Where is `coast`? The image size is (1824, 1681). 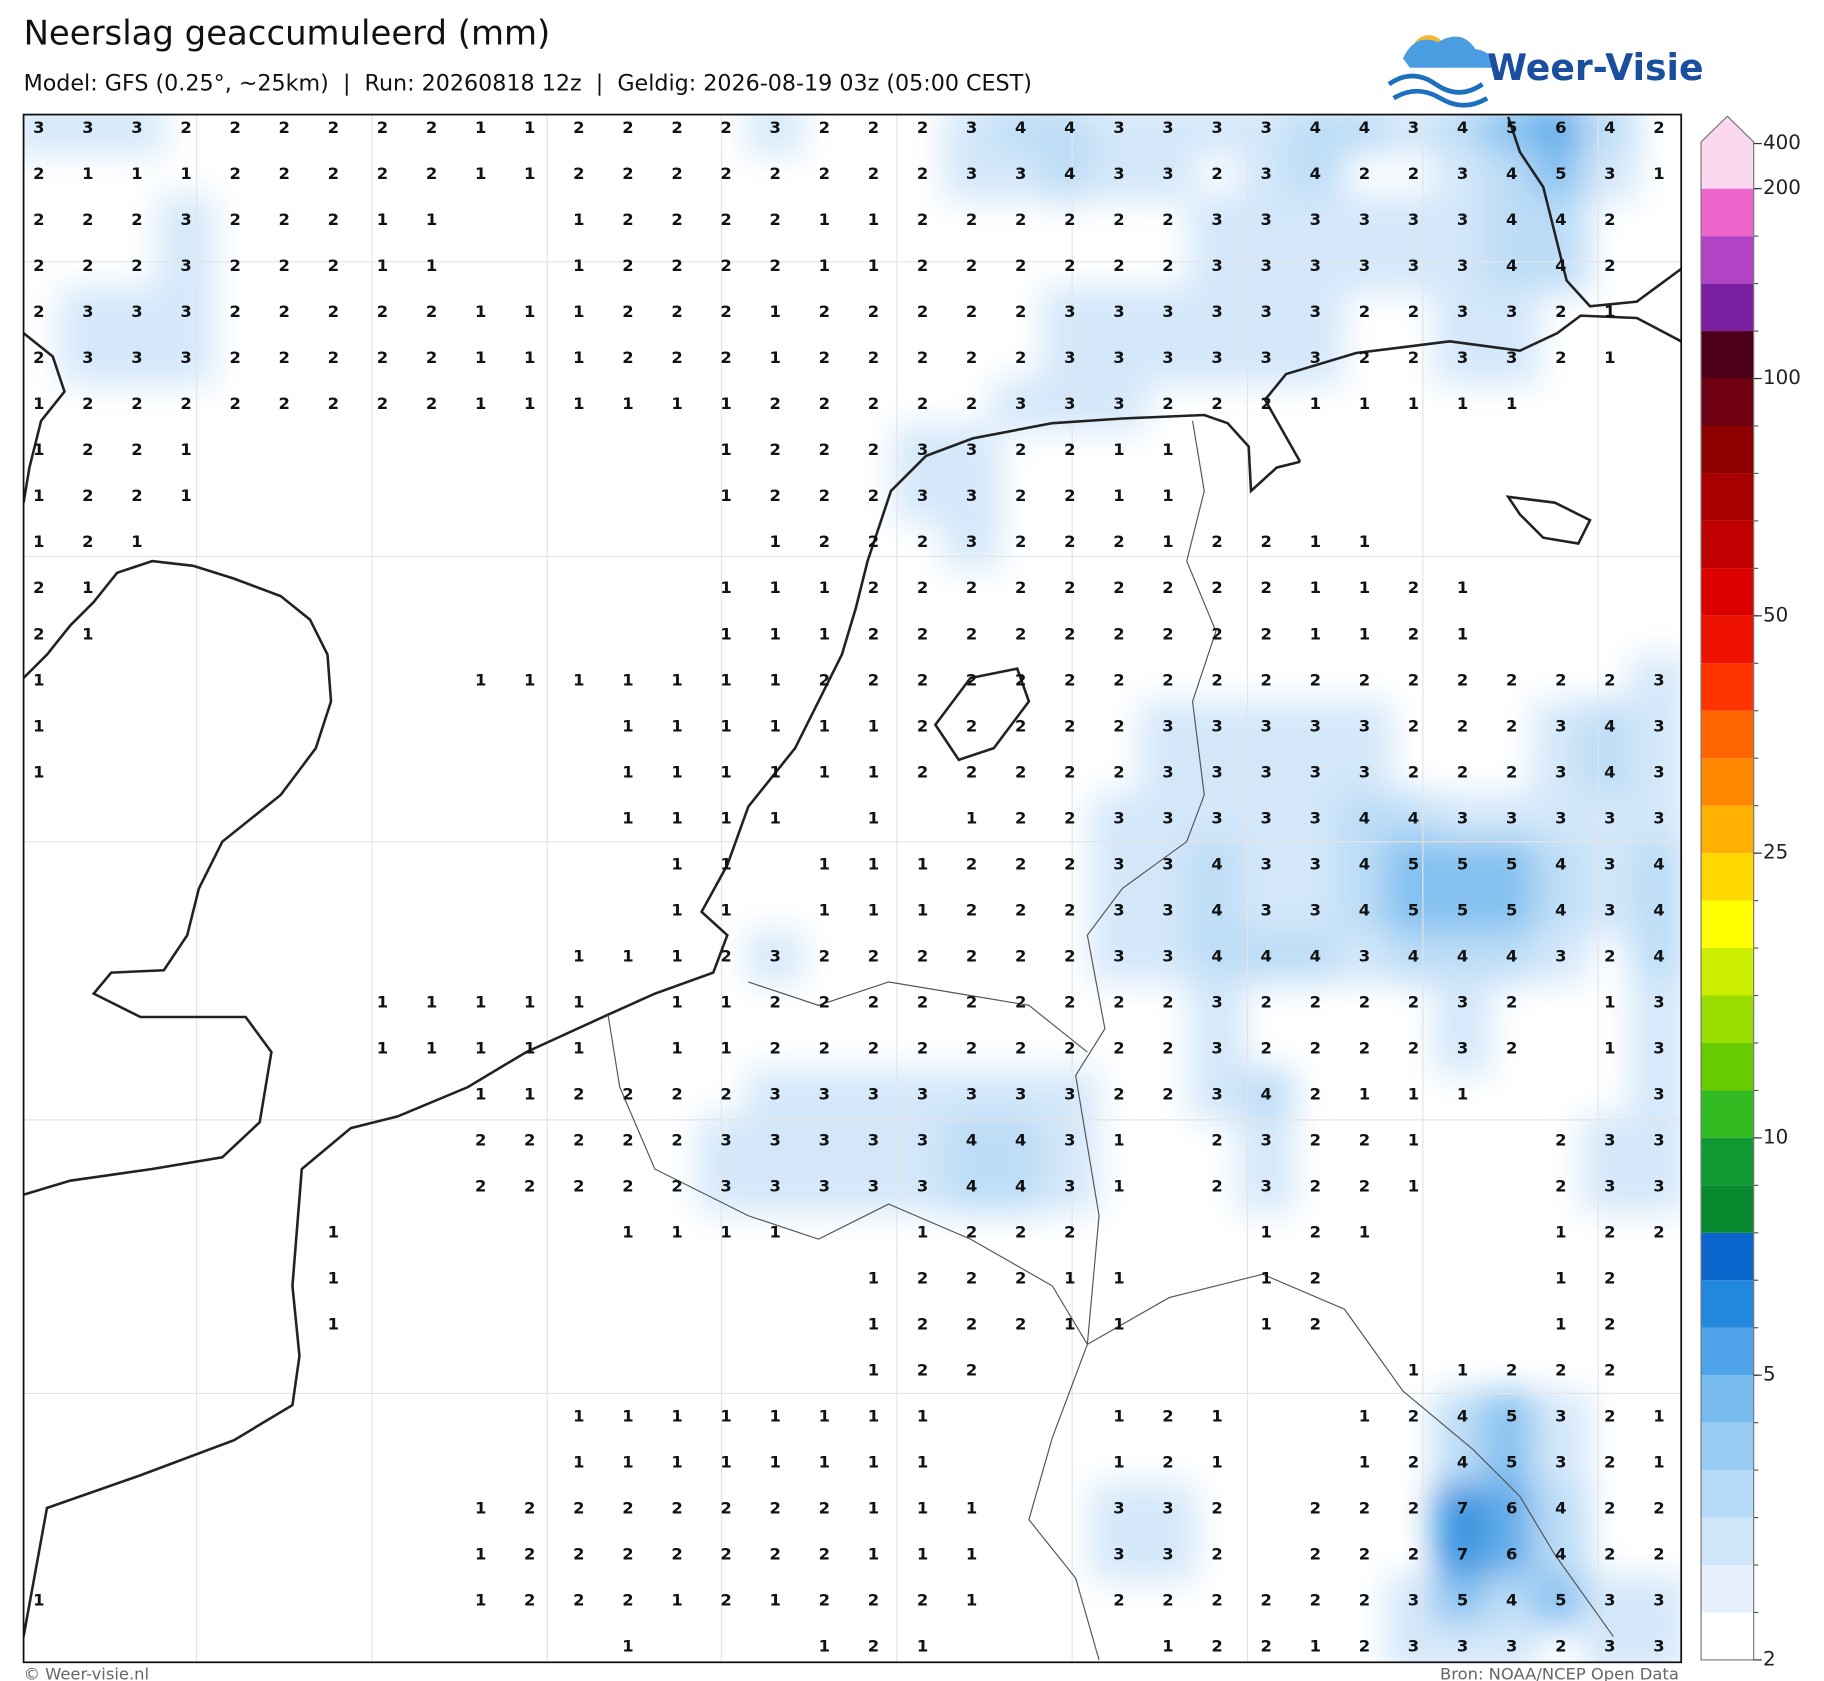 coast is located at coordinates (1548, 520).